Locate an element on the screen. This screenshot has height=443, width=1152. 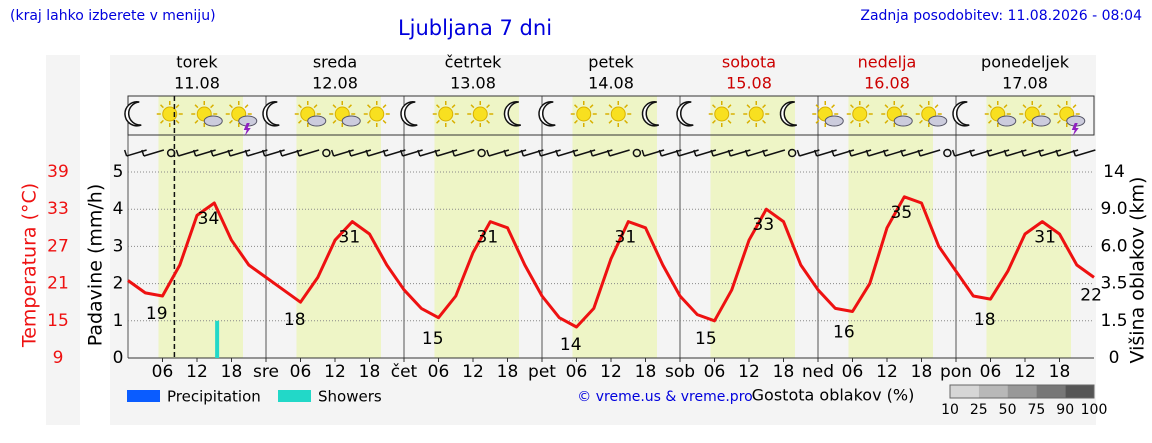
x-tick-label: sre is located at coordinates (266, 372).